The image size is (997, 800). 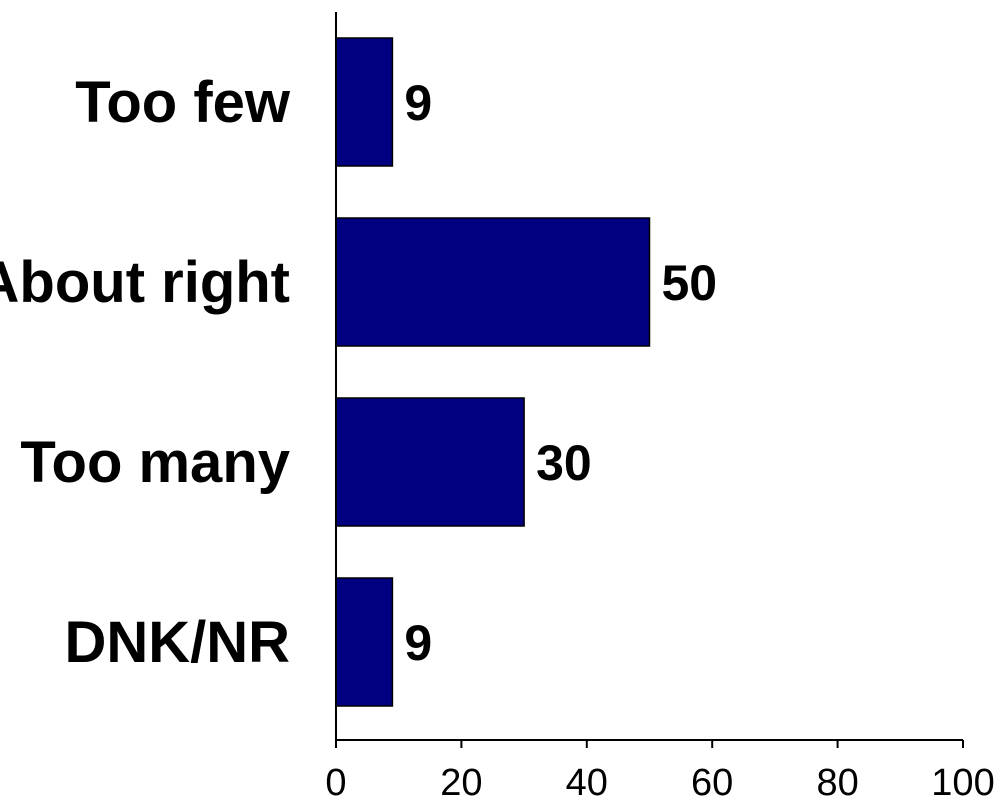 What do you see at coordinates (418, 643) in the screenshot?
I see `value-label-3: 9` at bounding box center [418, 643].